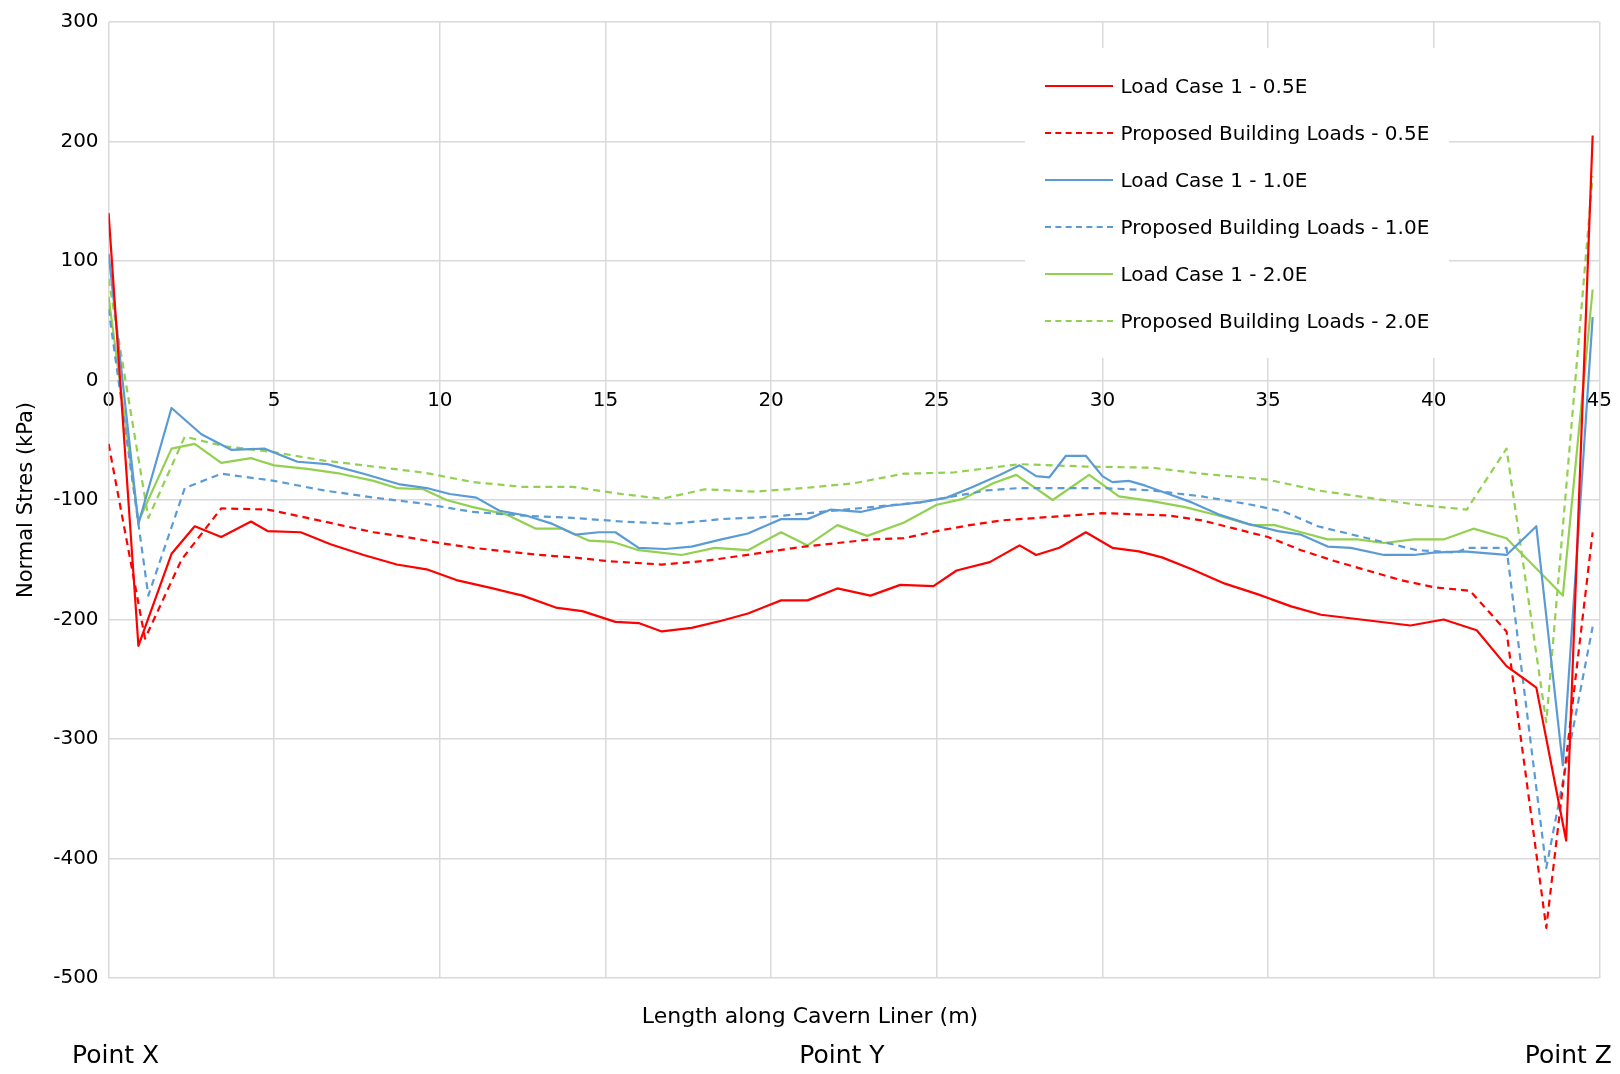 The width and height of the screenshot is (1620, 1074). What do you see at coordinates (76, 737) in the screenshot?
I see `y-tick-label: -300` at bounding box center [76, 737].